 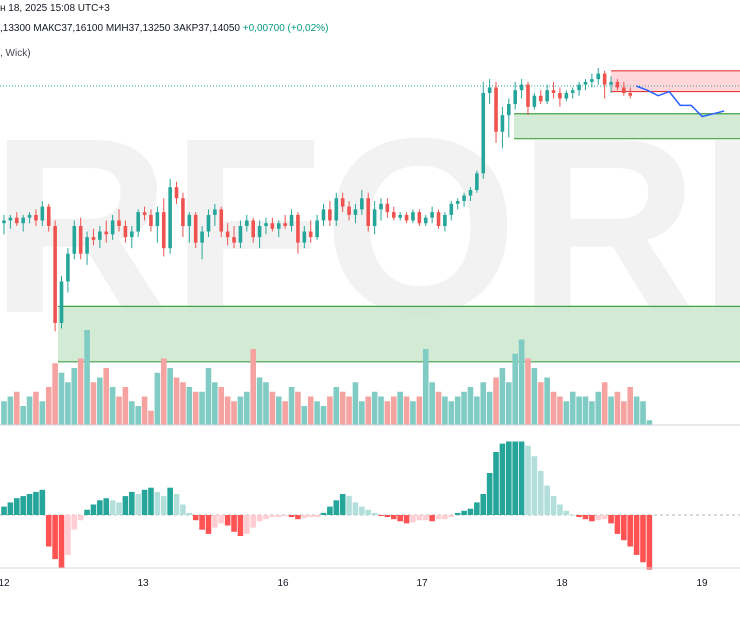 I want to click on forecast-layer, so click(x=680, y=101).